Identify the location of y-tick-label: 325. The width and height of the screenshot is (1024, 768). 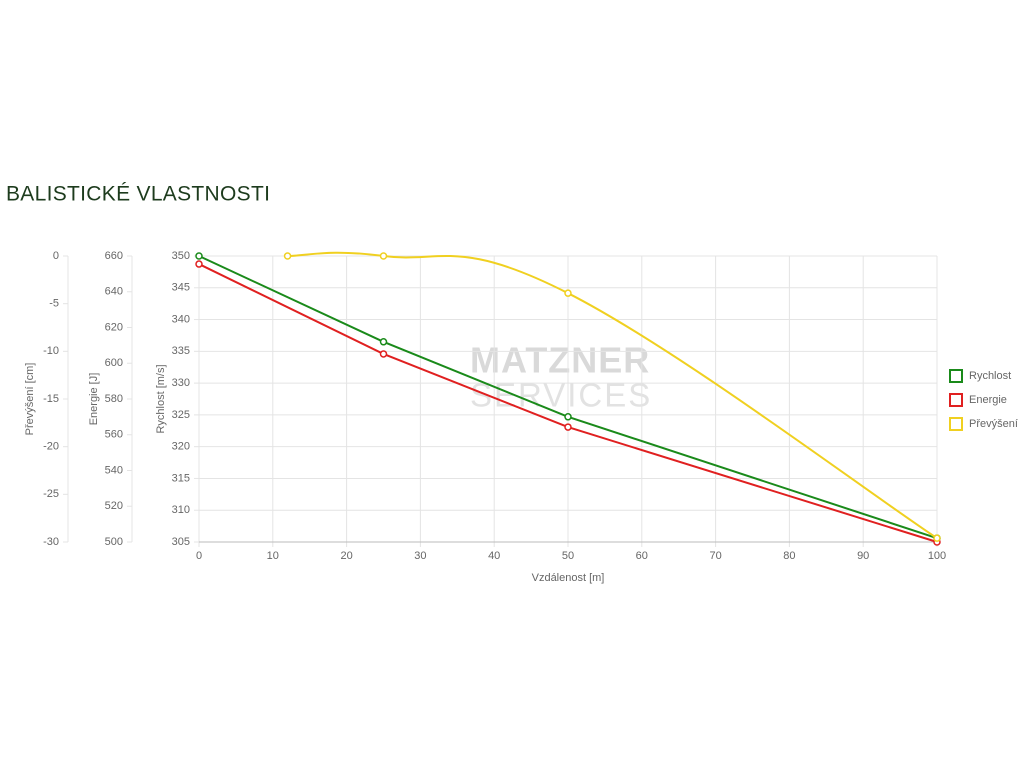
(181, 415).